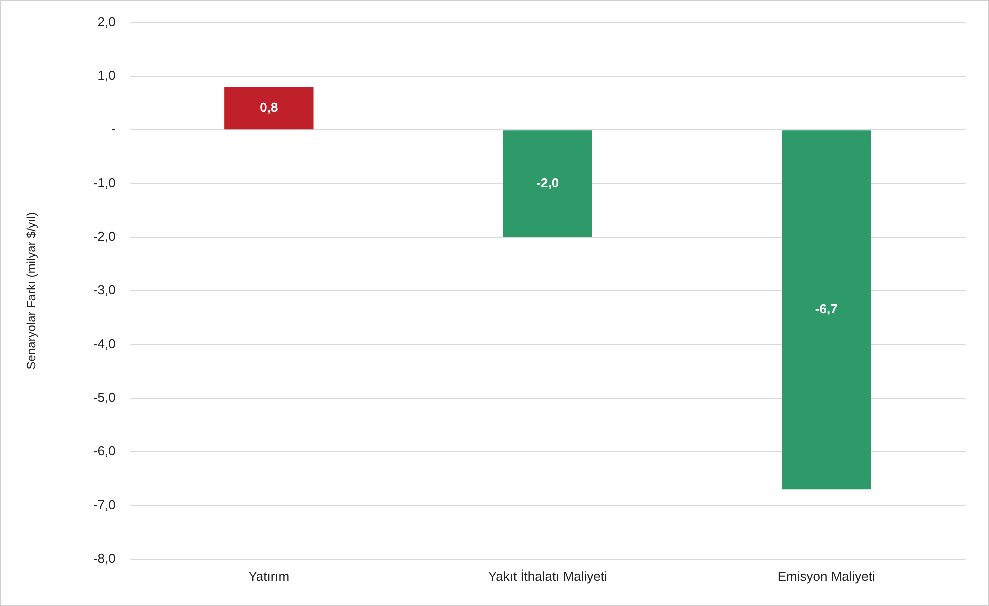  Describe the element at coordinates (107, 22) in the screenshot. I see `y-tick-label: 2,0` at that location.